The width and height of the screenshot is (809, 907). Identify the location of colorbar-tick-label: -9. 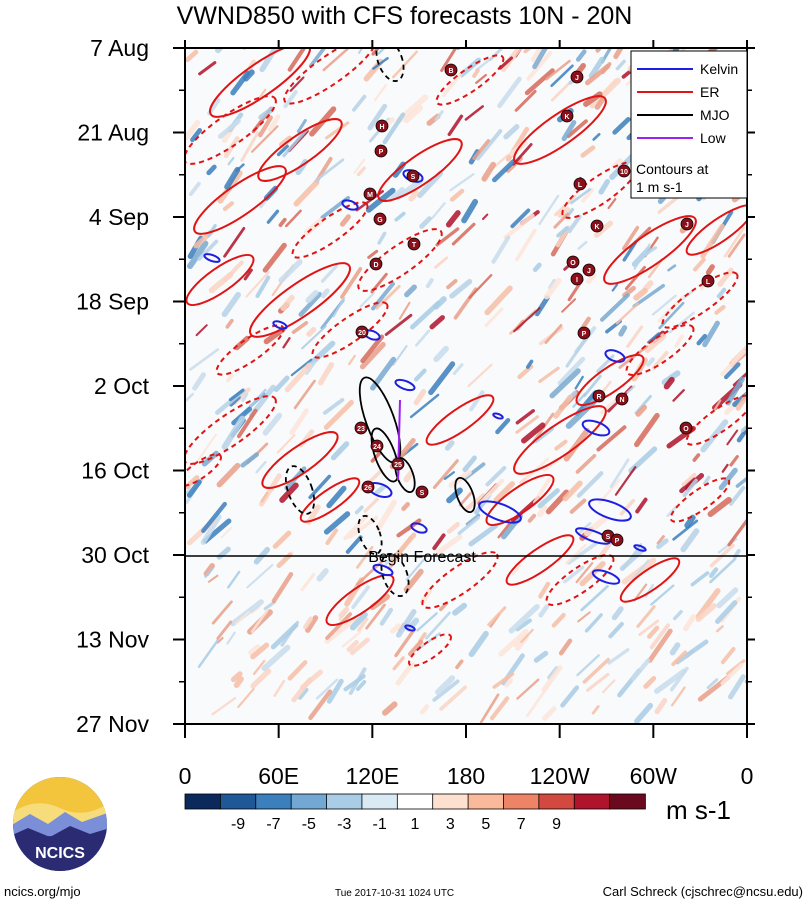
(238, 824).